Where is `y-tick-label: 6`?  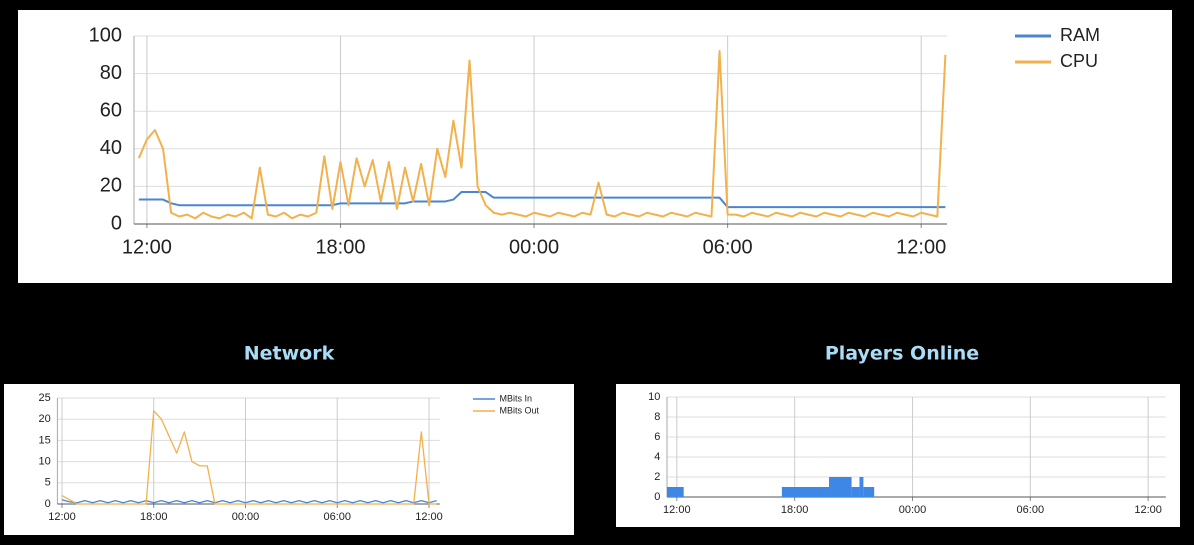
y-tick-label: 6 is located at coordinates (657, 437).